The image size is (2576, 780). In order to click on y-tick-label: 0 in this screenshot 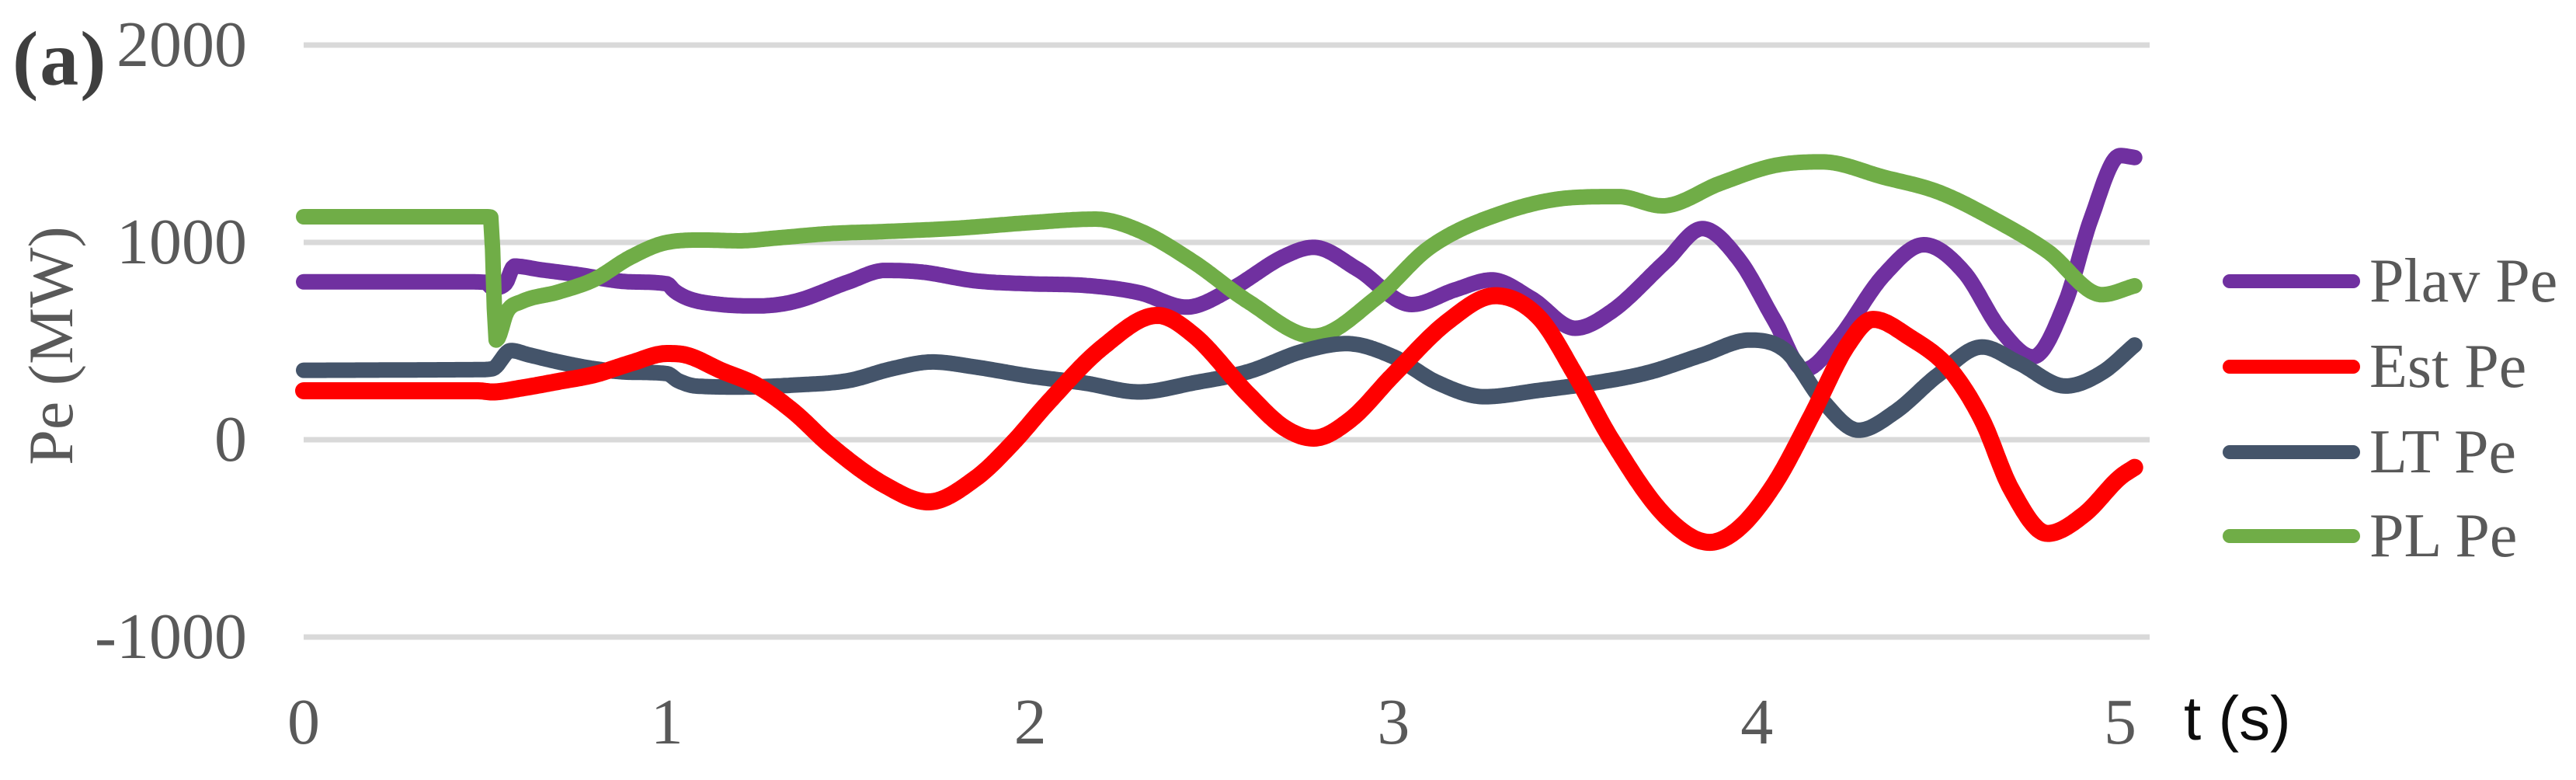, I will do `click(231, 439)`.